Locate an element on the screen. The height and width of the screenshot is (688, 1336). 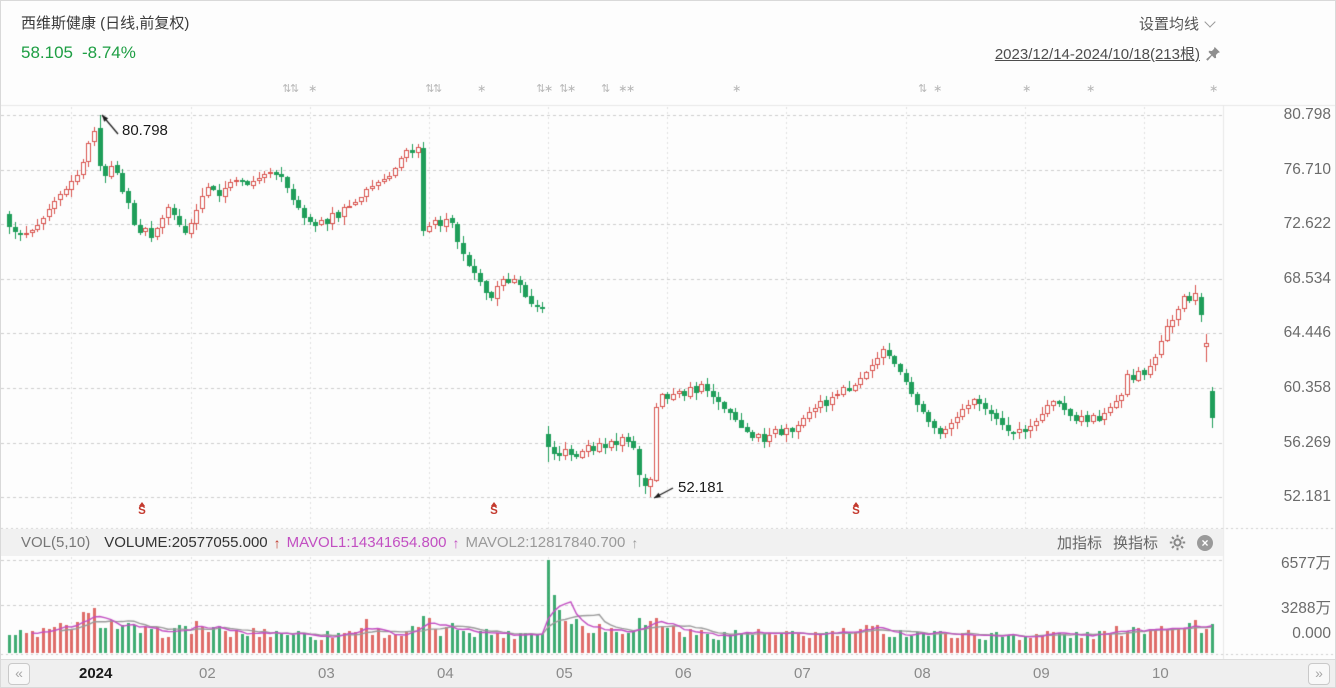
price-axis-label: 60.358 is located at coordinates (1307, 387).